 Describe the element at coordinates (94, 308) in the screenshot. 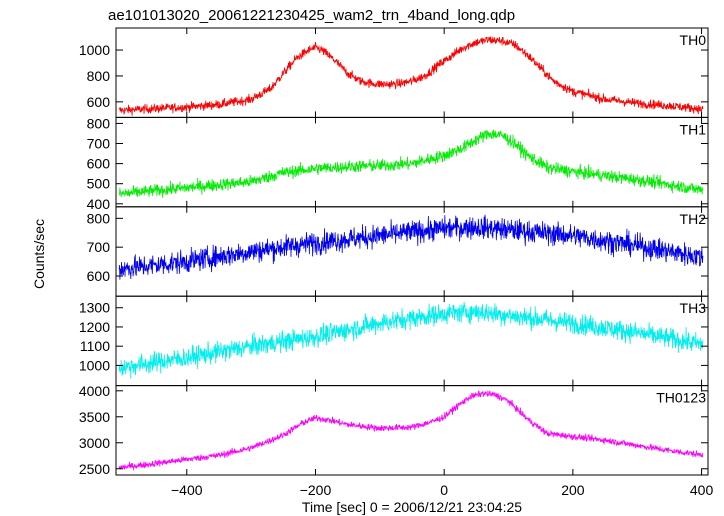

I see `y-tick-label: 1300` at that location.